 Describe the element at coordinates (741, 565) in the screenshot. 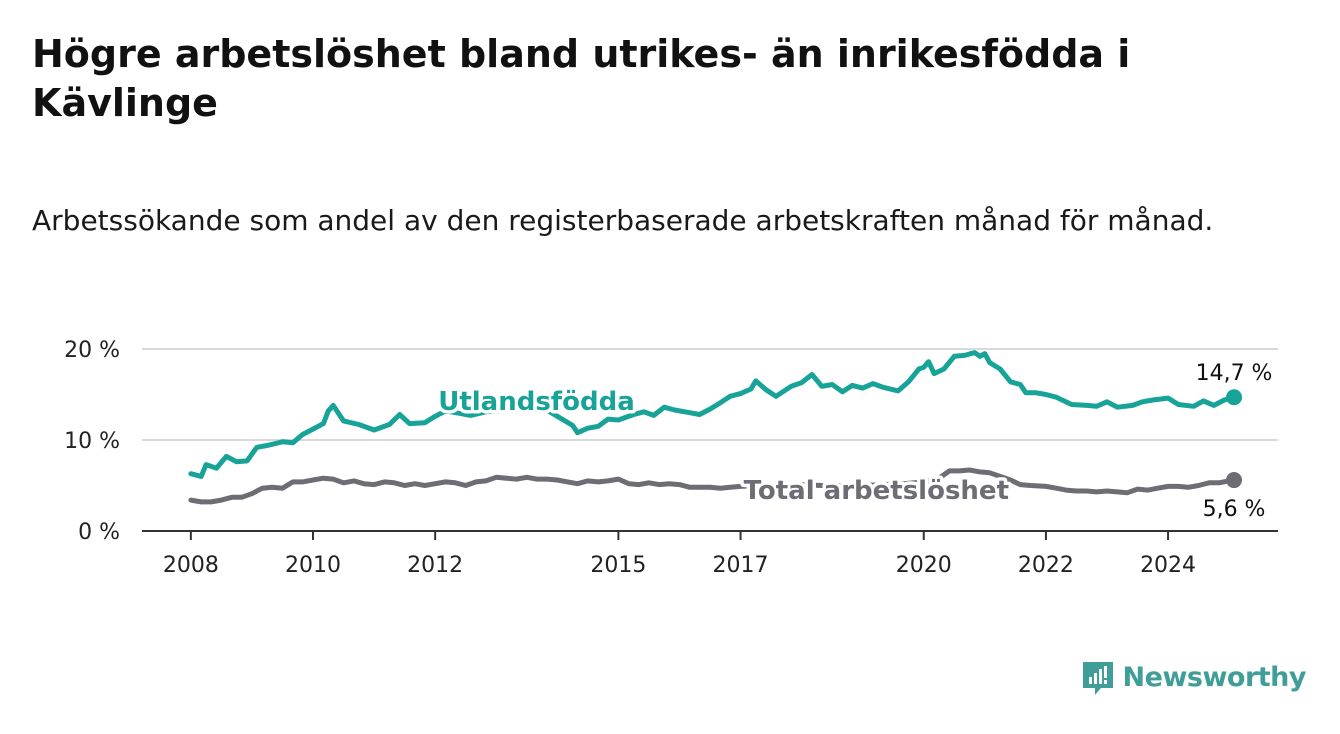

I see `x-tick-label: 2017` at that location.